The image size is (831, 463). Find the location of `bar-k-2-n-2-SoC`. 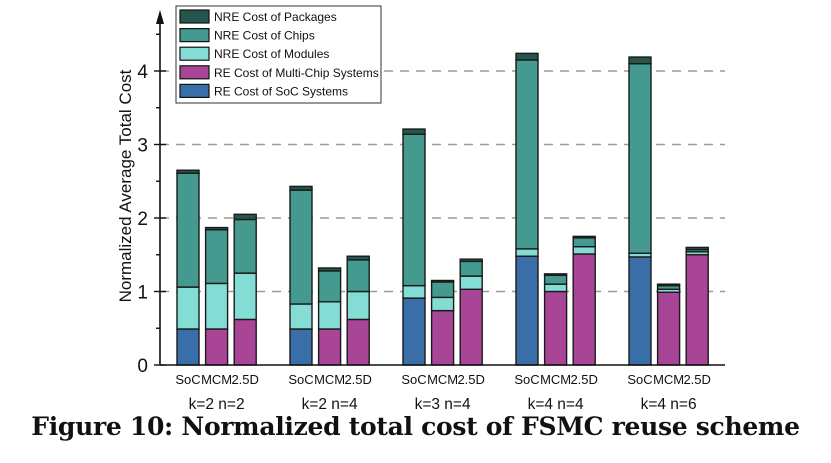

bar-k-2-n-2-SoC is located at coordinates (188, 267).